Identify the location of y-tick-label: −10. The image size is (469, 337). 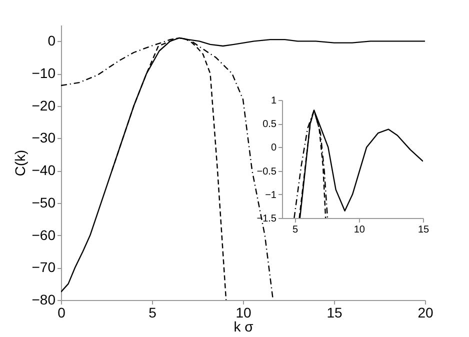
(44, 73).